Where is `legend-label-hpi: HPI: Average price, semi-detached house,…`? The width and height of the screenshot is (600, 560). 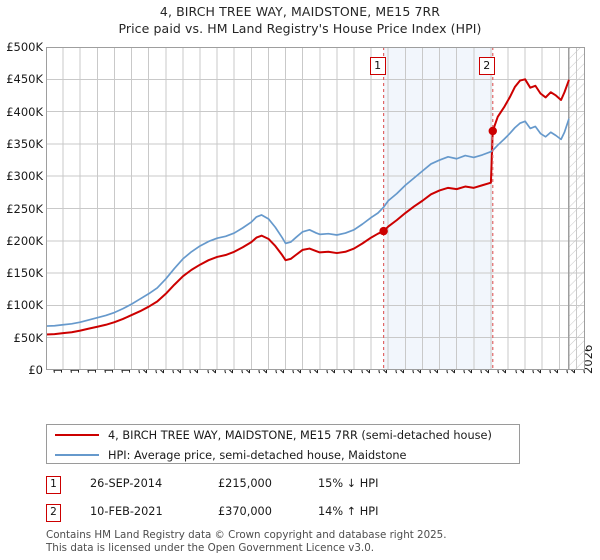 legend-label-hpi: HPI: Average price, semi-detached house,… is located at coordinates (257, 455).